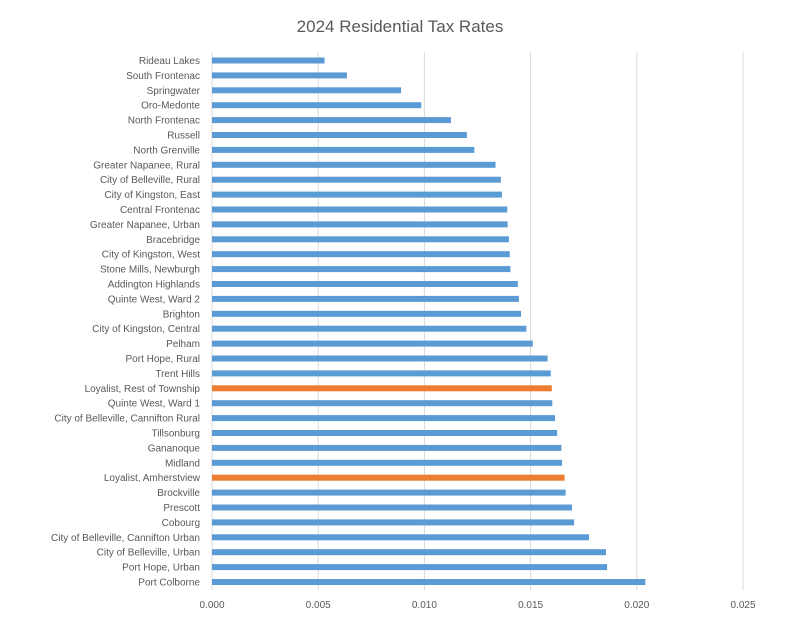 The height and width of the screenshot is (623, 807). Describe the element at coordinates (163, 359) in the screenshot. I see `category-label: Port Hope, Rural` at that location.